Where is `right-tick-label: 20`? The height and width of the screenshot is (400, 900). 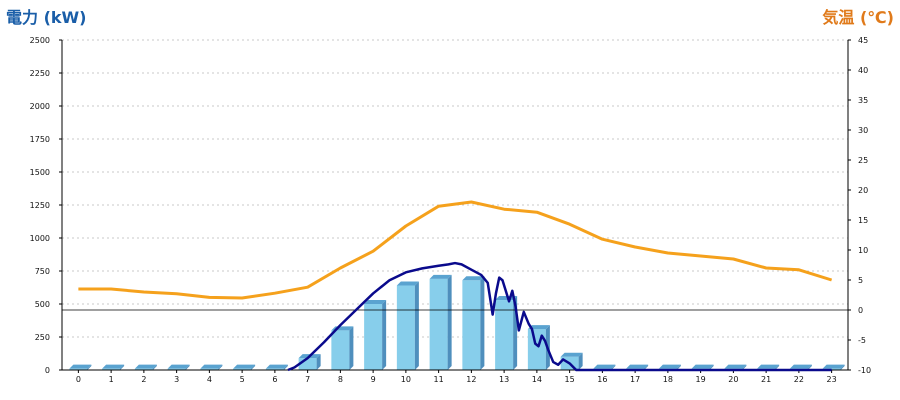
right-tick-label: 20 is located at coordinates (863, 190).